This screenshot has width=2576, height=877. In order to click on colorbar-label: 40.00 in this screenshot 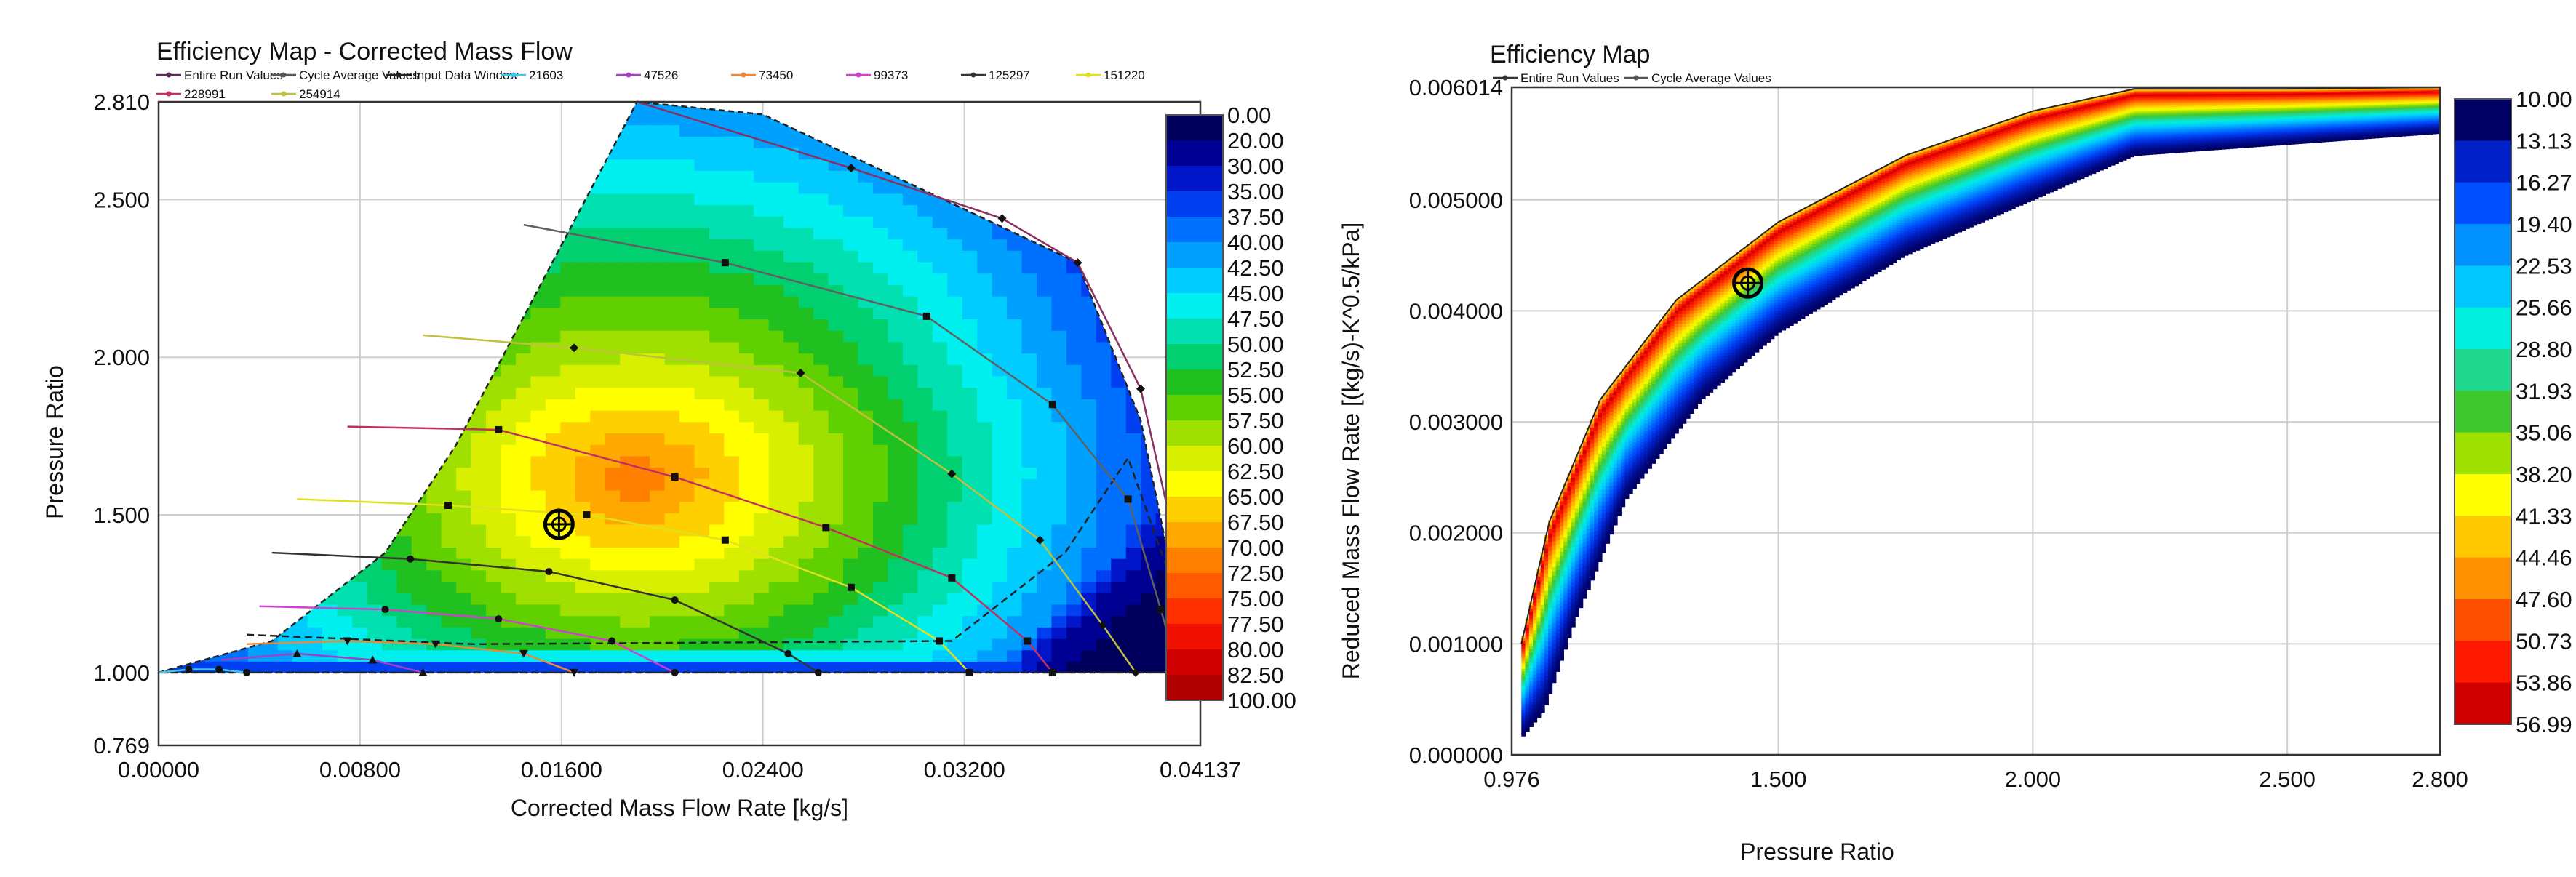, I will do `click(1255, 242)`.